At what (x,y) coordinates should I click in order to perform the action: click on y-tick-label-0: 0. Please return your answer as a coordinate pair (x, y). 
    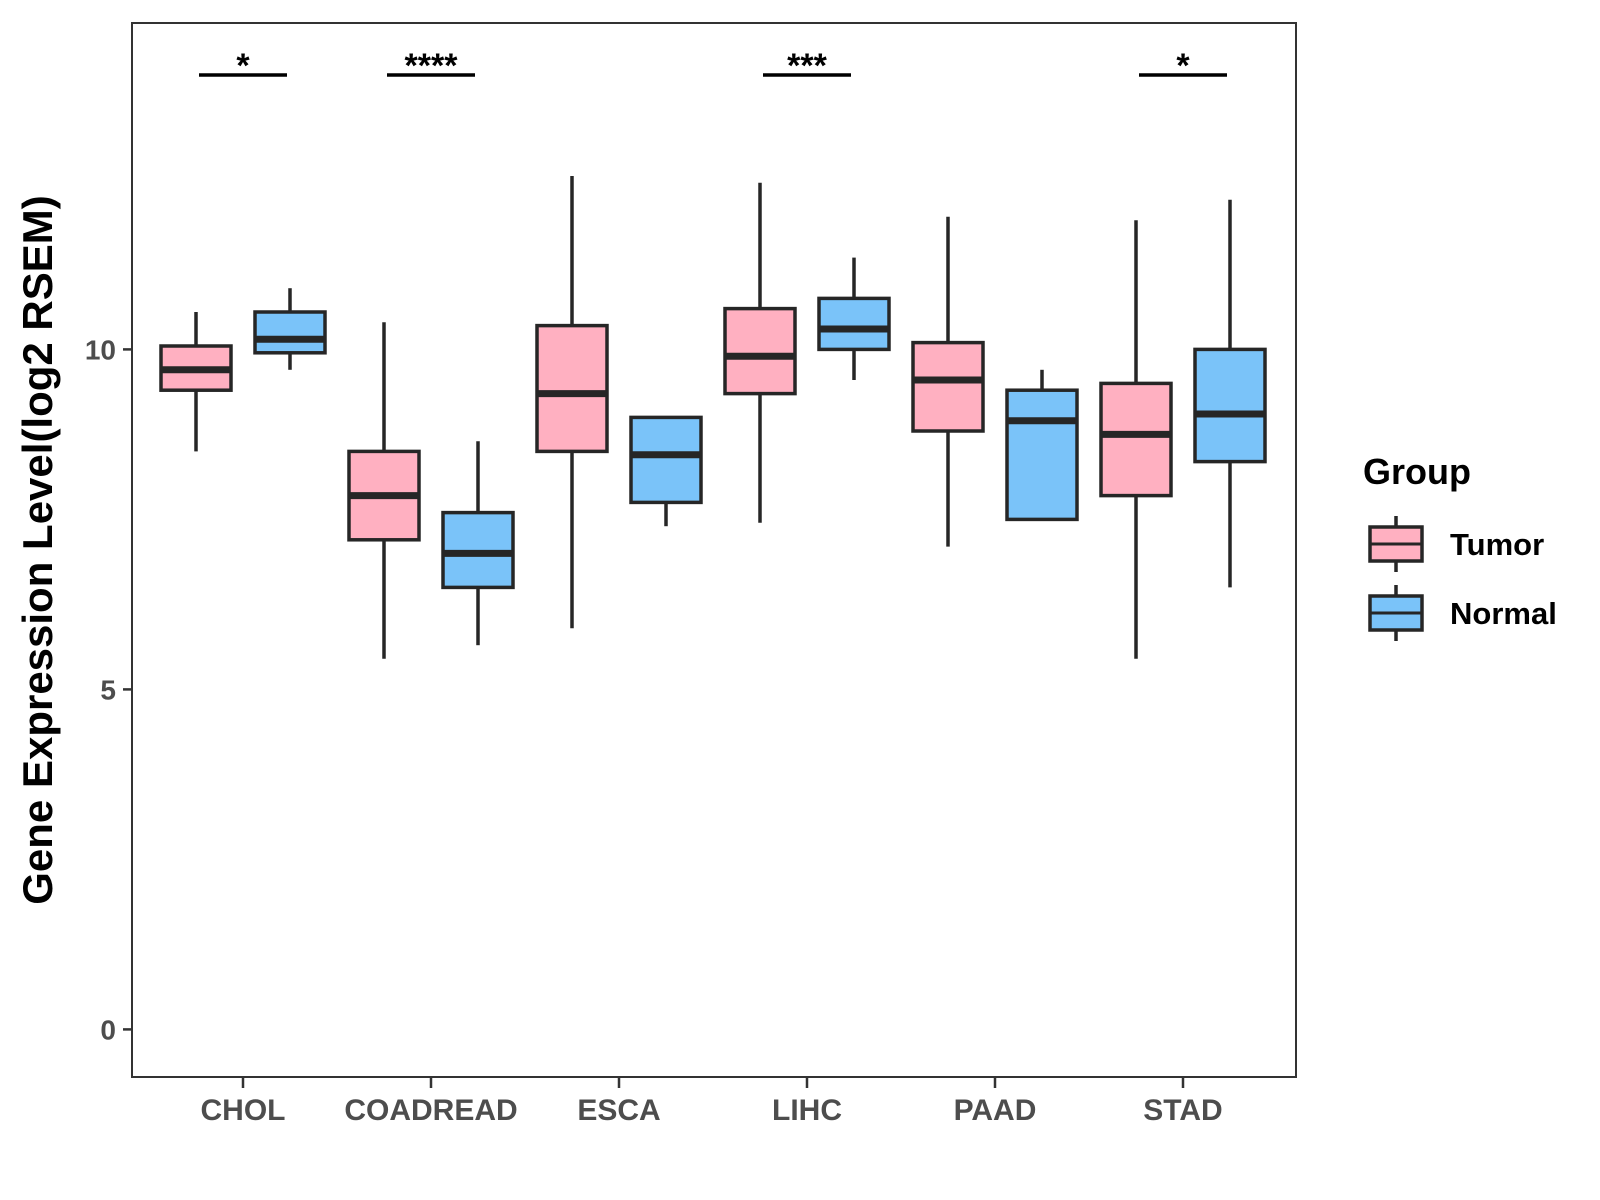
    Looking at the image, I should click on (108, 1029).